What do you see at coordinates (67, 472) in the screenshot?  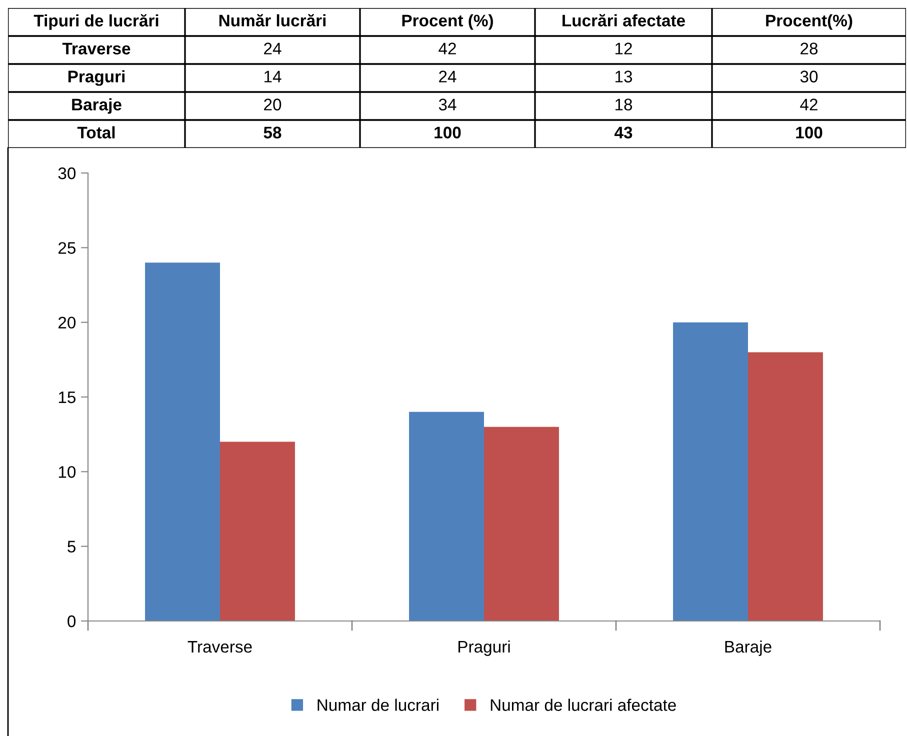 I see `y-tick-label: 10` at bounding box center [67, 472].